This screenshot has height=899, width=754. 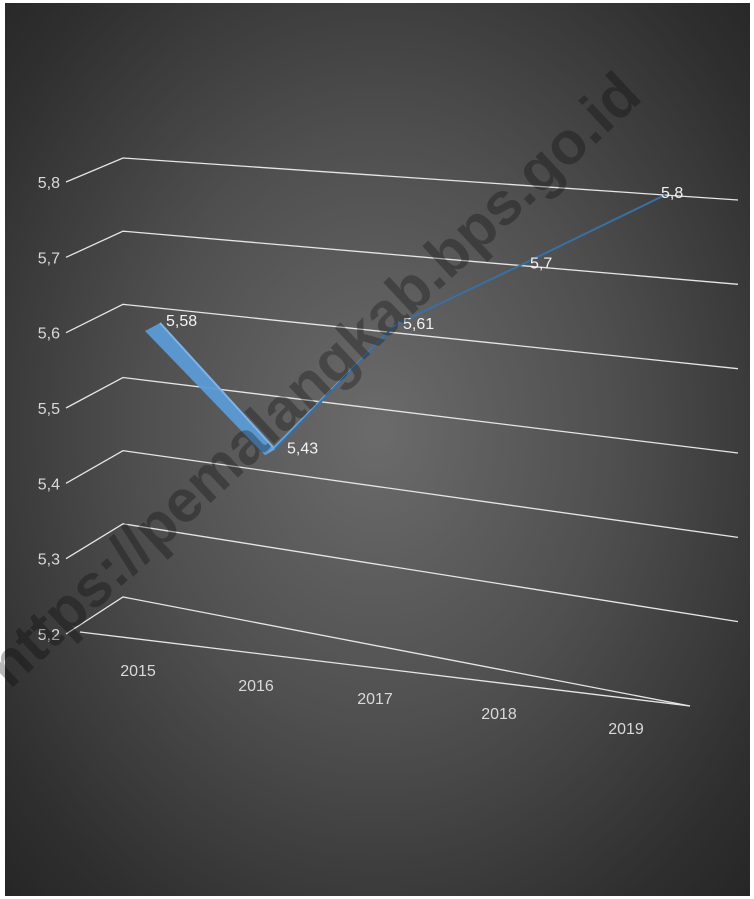 I want to click on floor-line, so click(x=385, y=669).